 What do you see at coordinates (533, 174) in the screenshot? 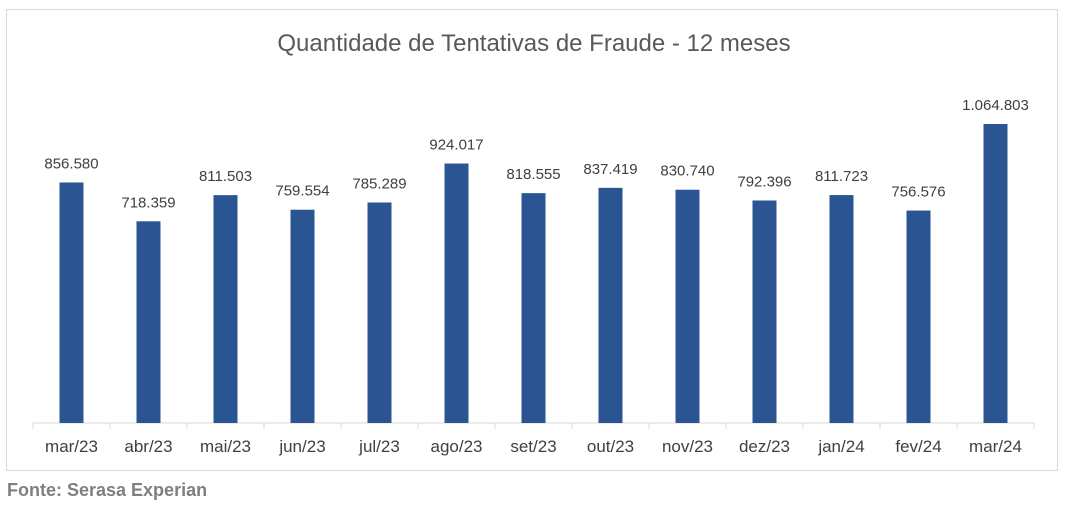
I see `data-label-set-23: 818.555` at bounding box center [533, 174].